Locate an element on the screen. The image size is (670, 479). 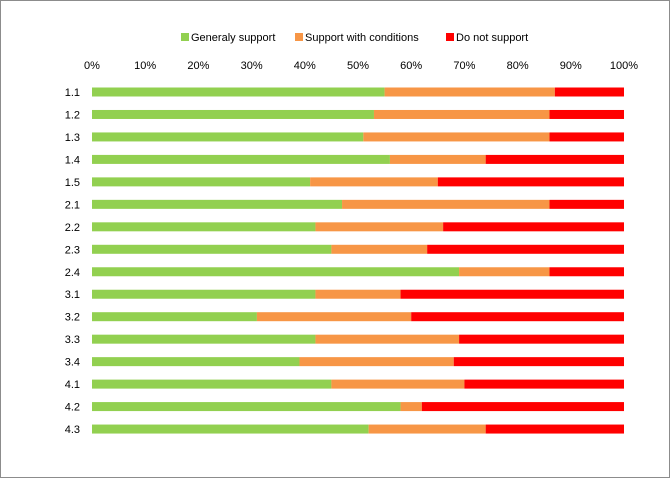
y-category-label: 1.5 is located at coordinates (72, 183).